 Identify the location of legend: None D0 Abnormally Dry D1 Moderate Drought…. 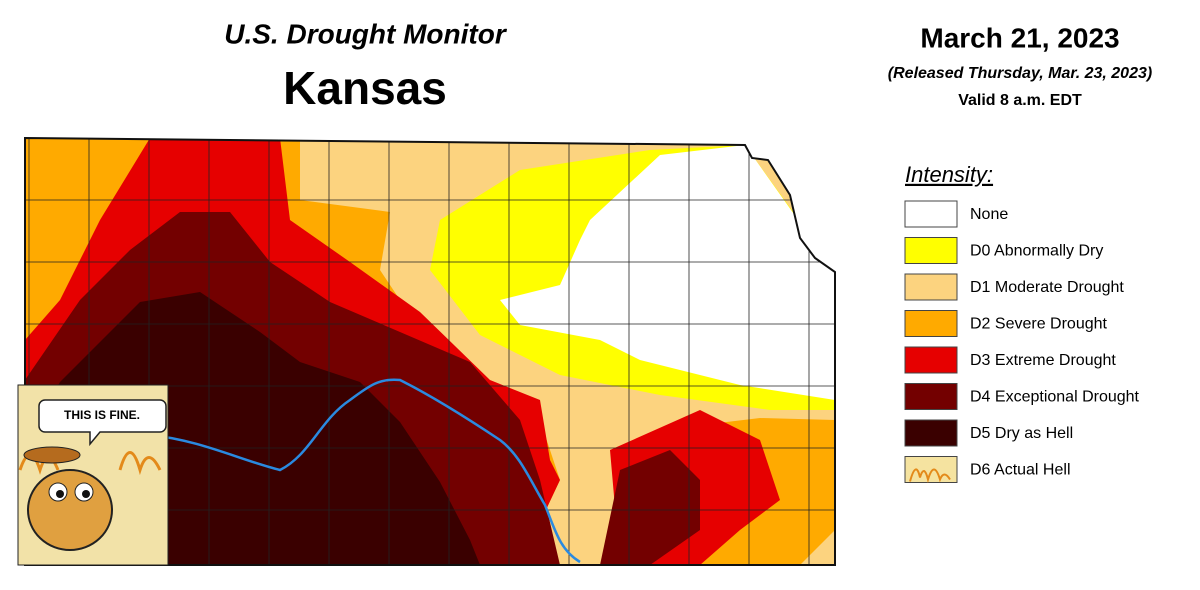
(1022, 342).